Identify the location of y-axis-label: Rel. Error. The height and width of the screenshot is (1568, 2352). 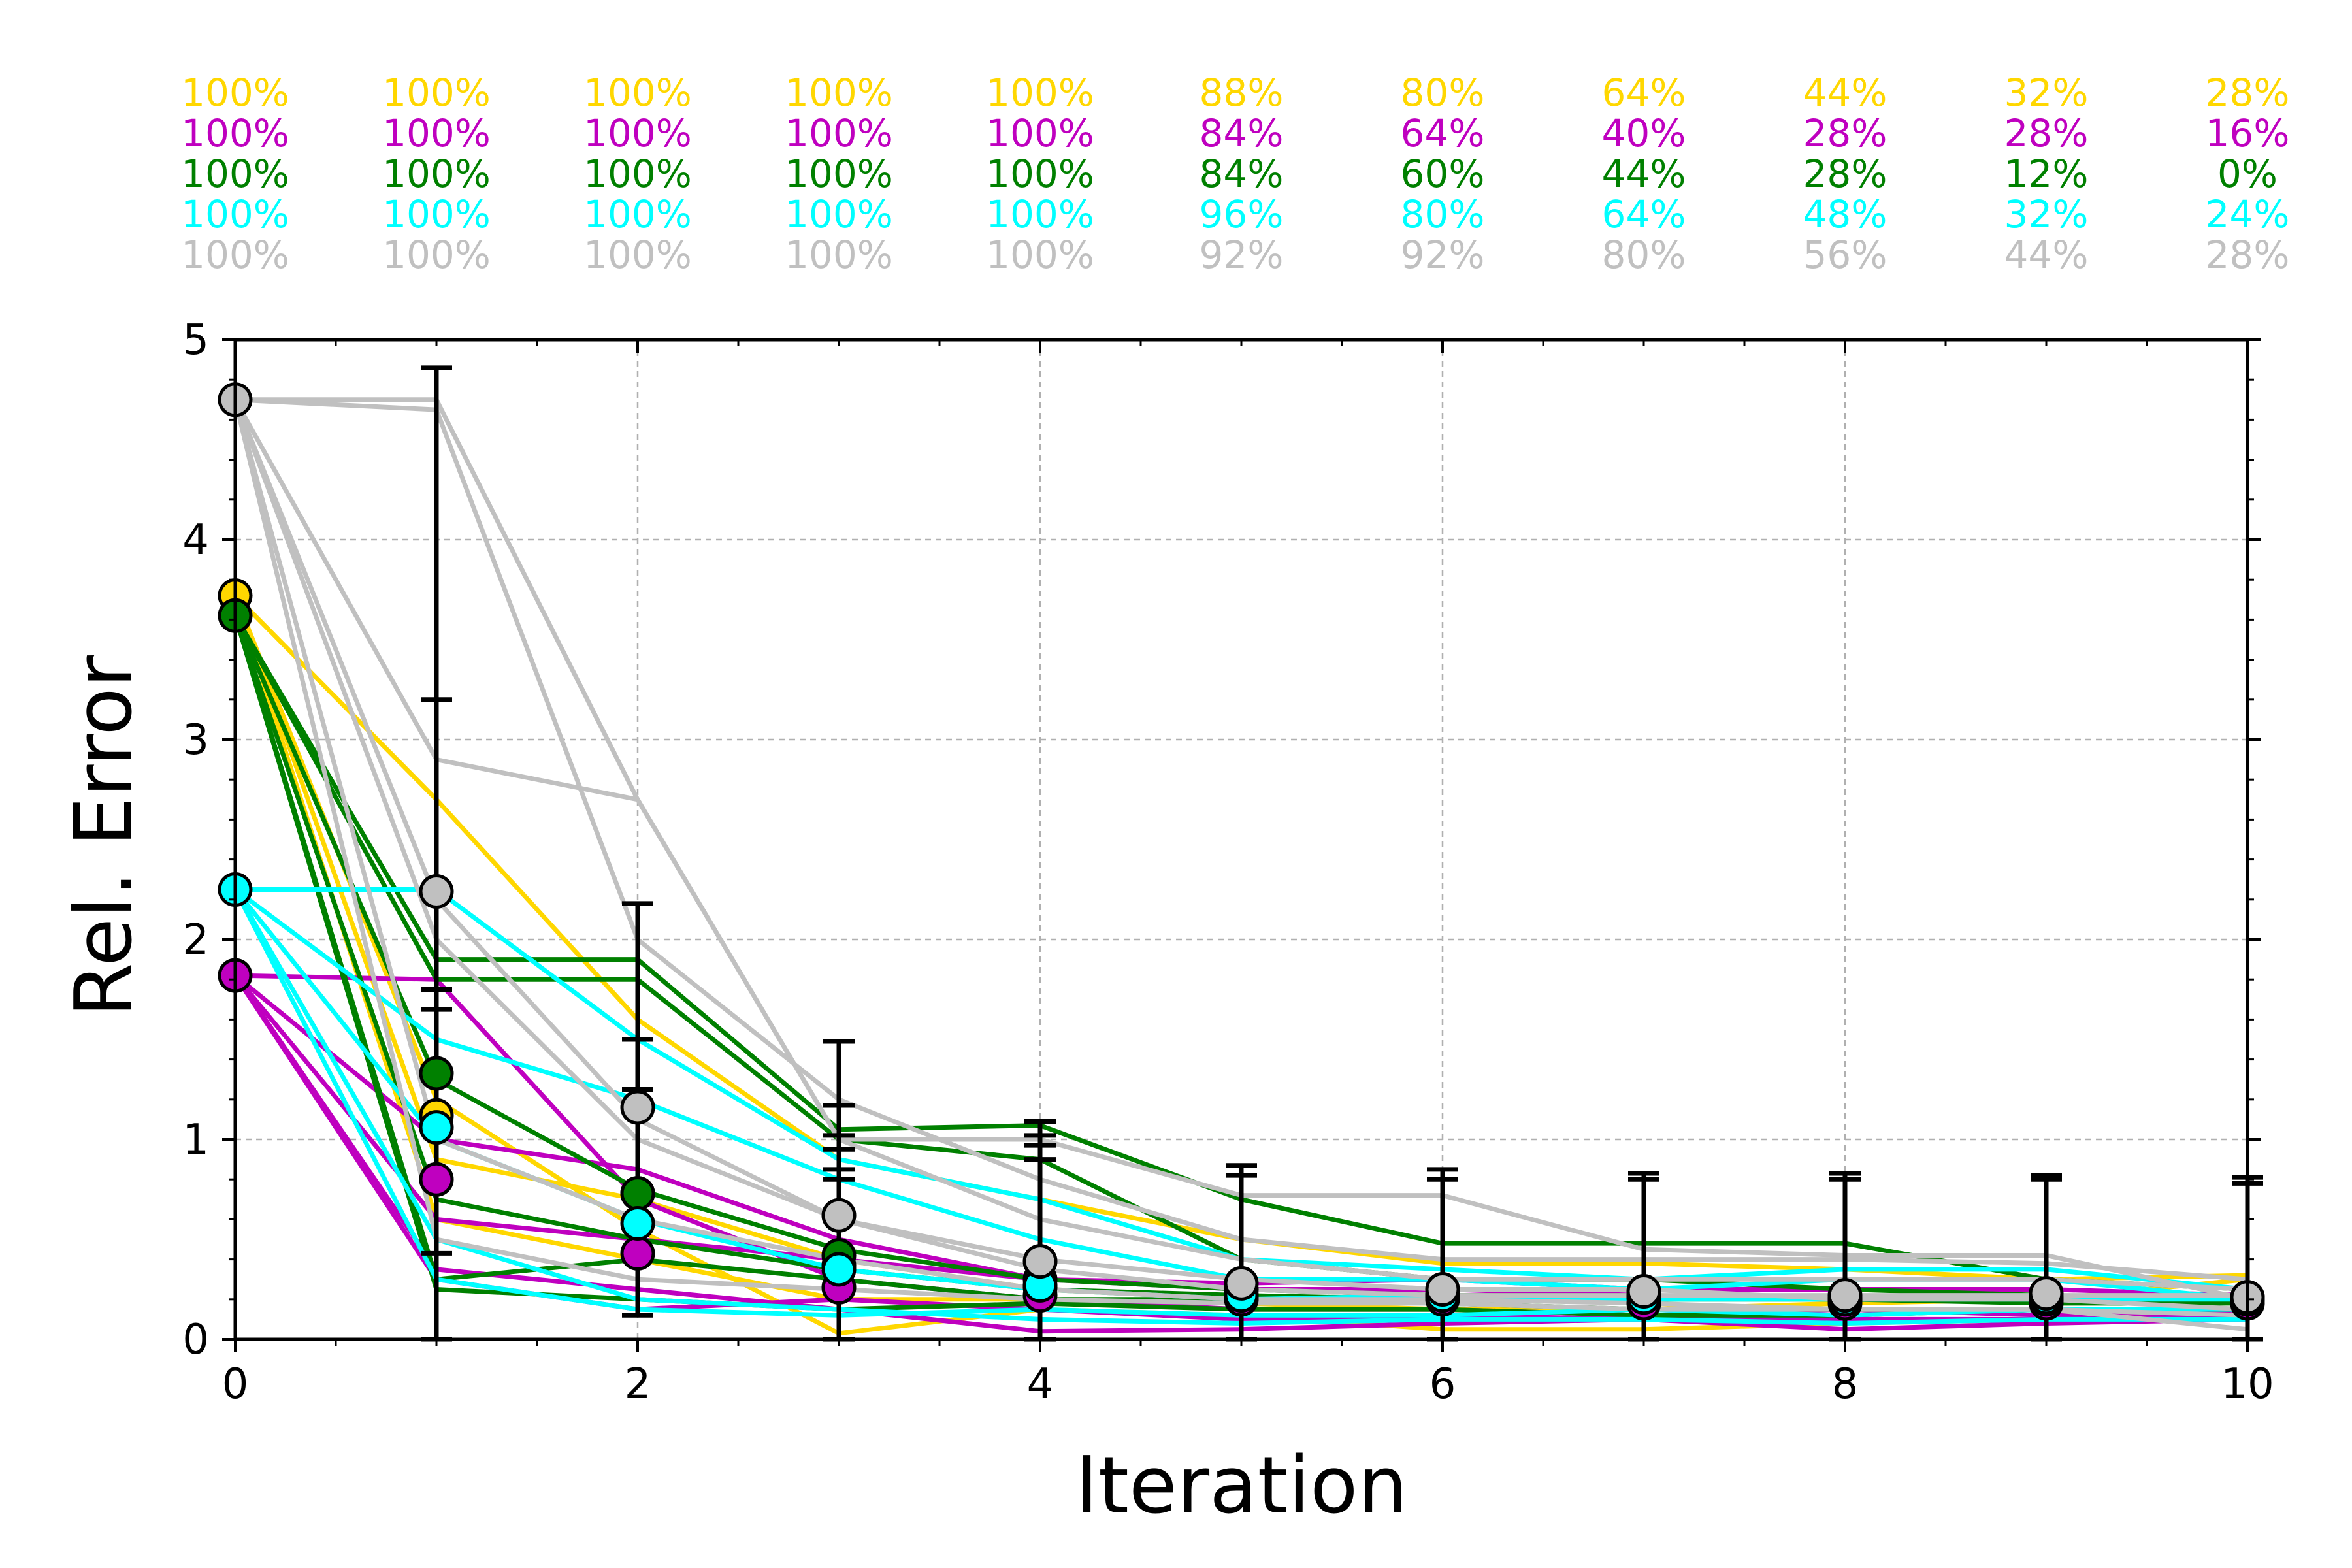
(104, 836).